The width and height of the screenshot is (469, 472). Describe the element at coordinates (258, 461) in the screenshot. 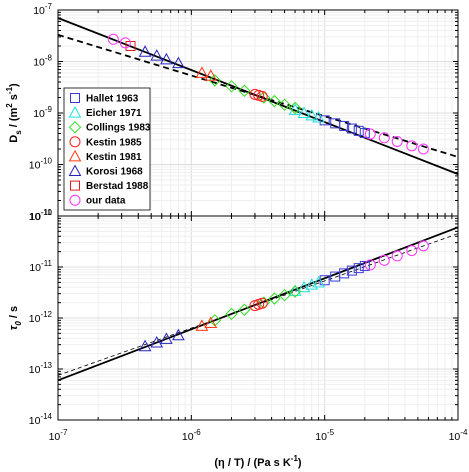

I see `x-axis-label: (η / T) / (Pa s K-1)` at that location.